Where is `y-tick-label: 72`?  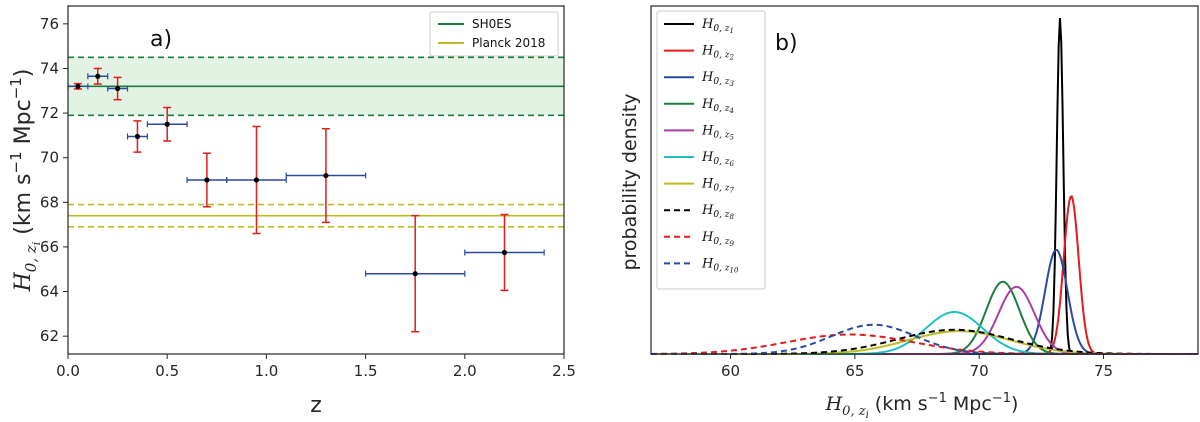
y-tick-label: 72 is located at coordinates (49, 113).